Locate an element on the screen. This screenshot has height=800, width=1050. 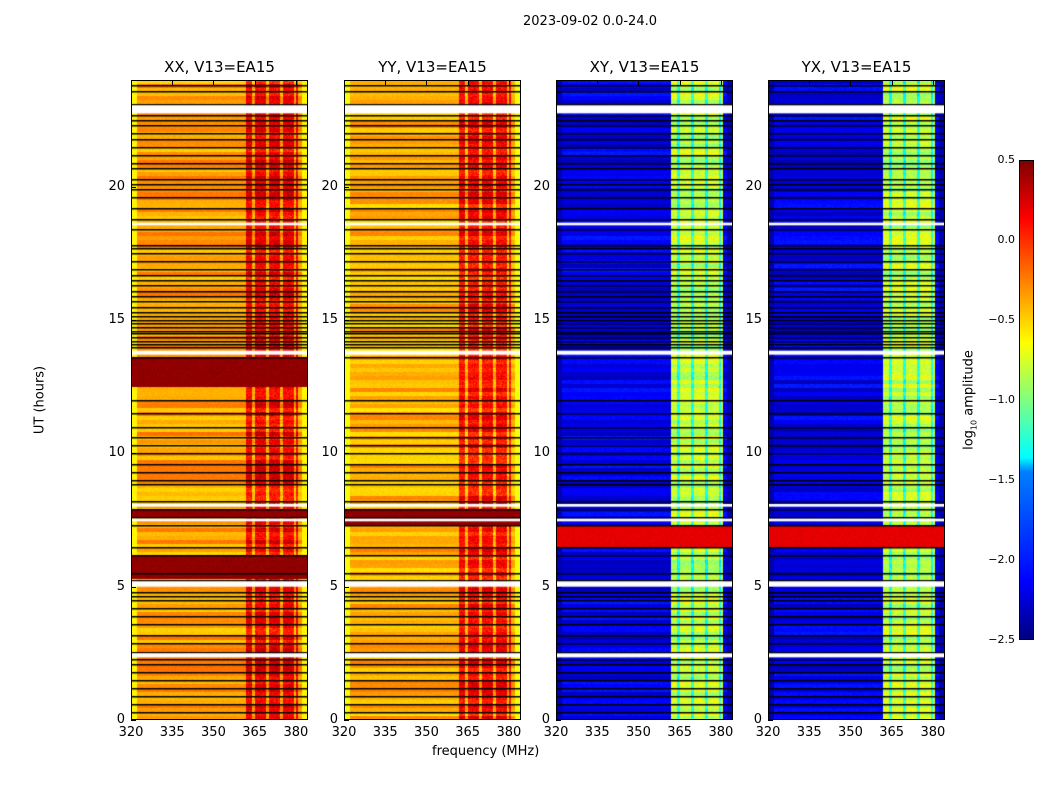
colorbar-label-prefix: log is located at coordinates (969, 440).